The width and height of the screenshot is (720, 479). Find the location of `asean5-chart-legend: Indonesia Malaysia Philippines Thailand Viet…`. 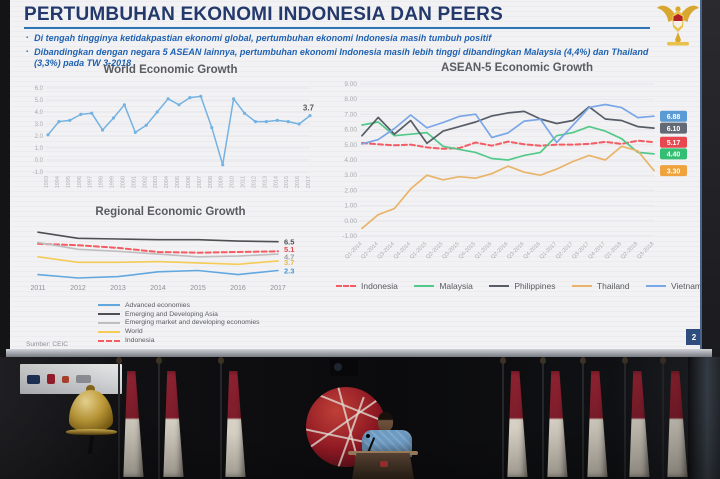

asean5-chart-legend: Indonesia Malaysia Philippines Thailand Viet… is located at coordinates (519, 286).